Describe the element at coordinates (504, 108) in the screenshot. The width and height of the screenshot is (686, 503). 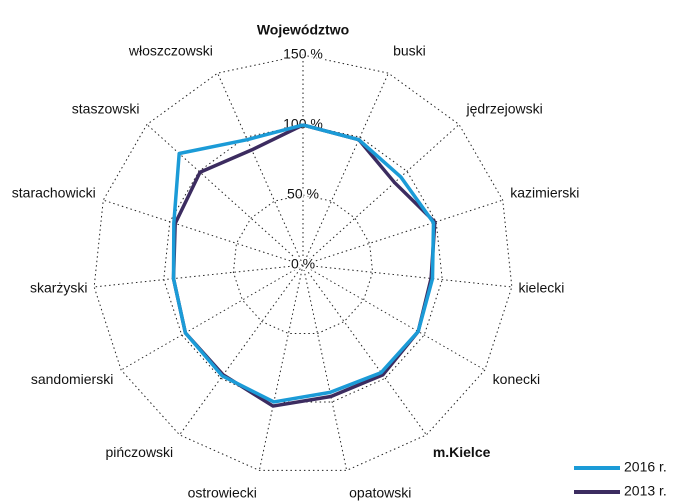
I see `category-label: jędrzejowski` at that location.